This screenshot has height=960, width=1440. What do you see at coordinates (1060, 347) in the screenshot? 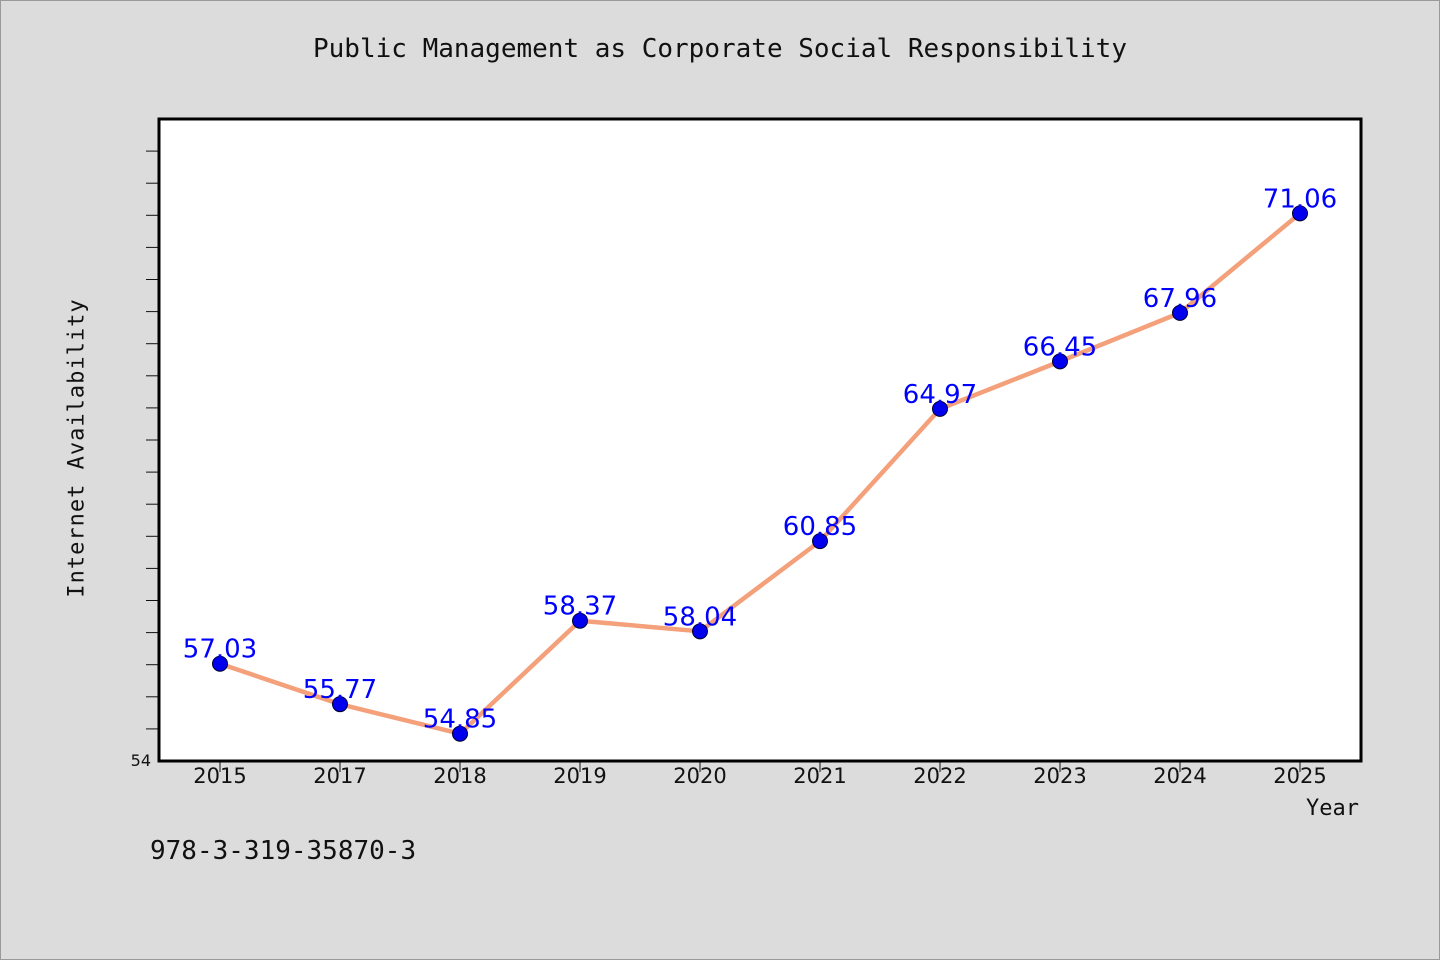
I see `data-label: 66.45` at bounding box center [1060, 347].